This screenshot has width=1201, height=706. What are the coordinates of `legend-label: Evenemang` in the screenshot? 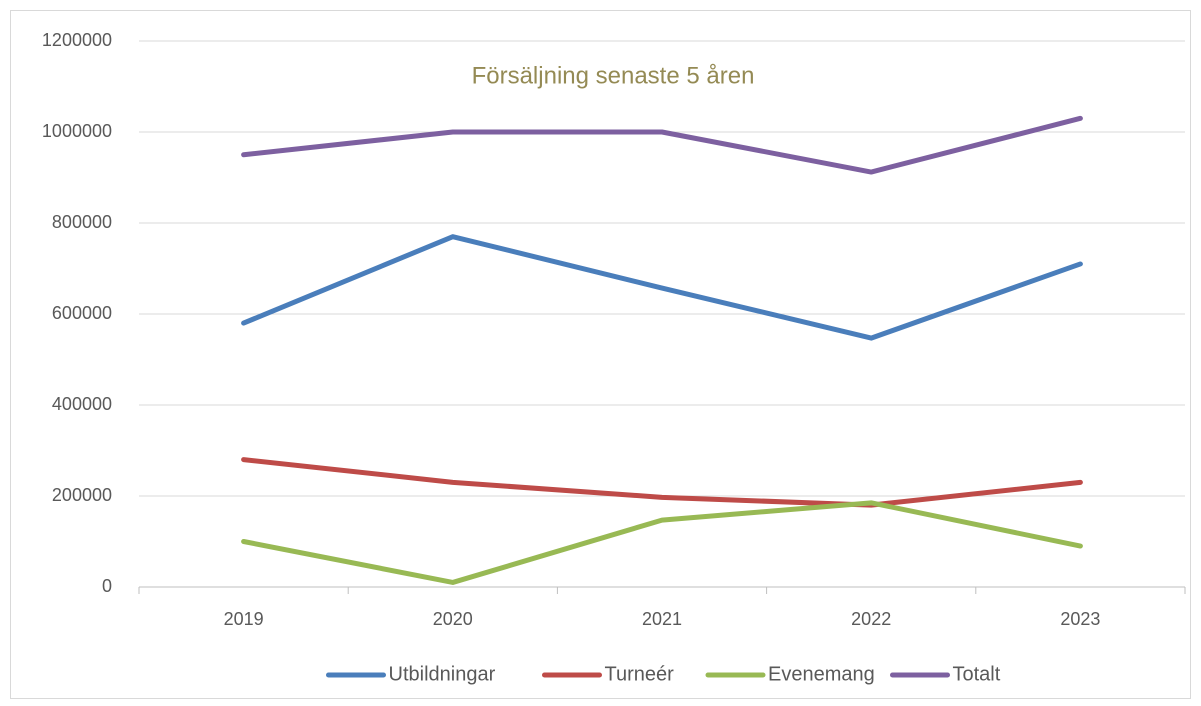 It's located at (821, 674).